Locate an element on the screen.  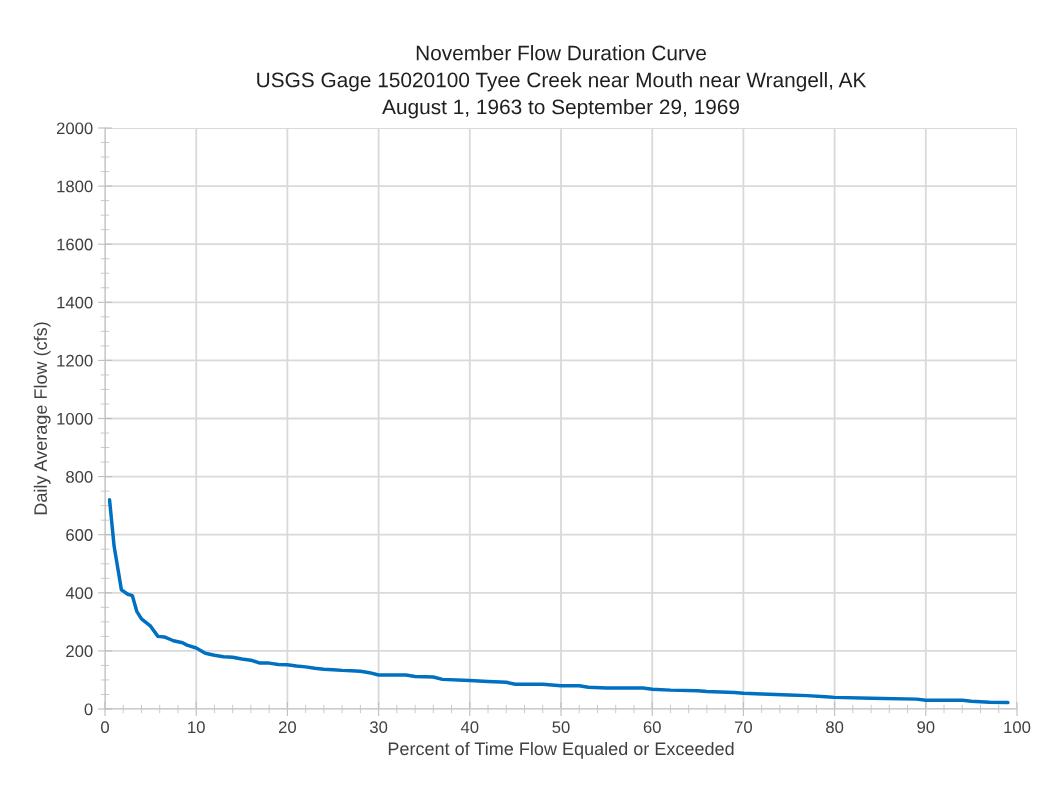
y-tick-label: 600 is located at coordinates (79, 535).